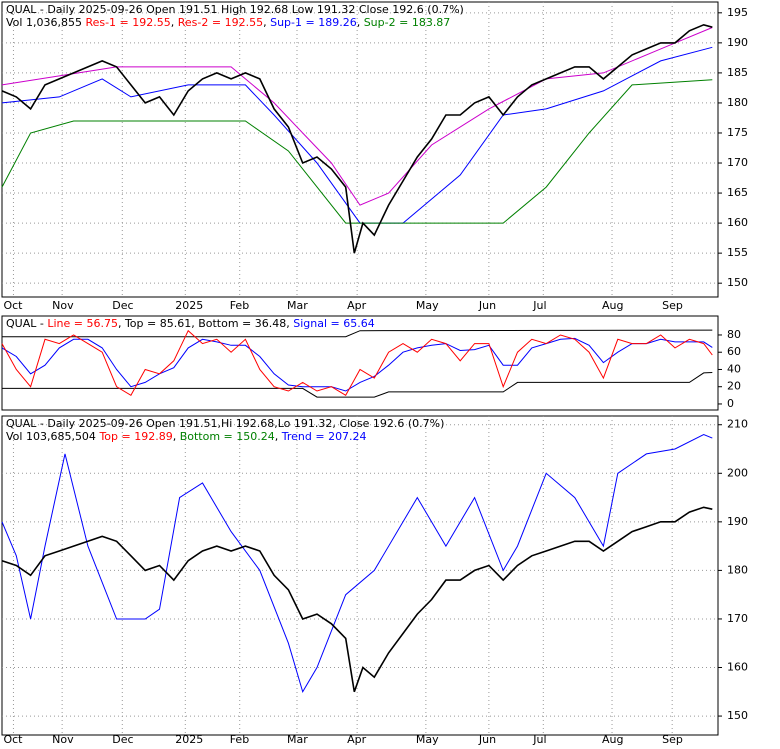 The image size is (780, 749). Describe the element at coordinates (737, 12) in the screenshot. I see `y-tick-label: 195` at that location.